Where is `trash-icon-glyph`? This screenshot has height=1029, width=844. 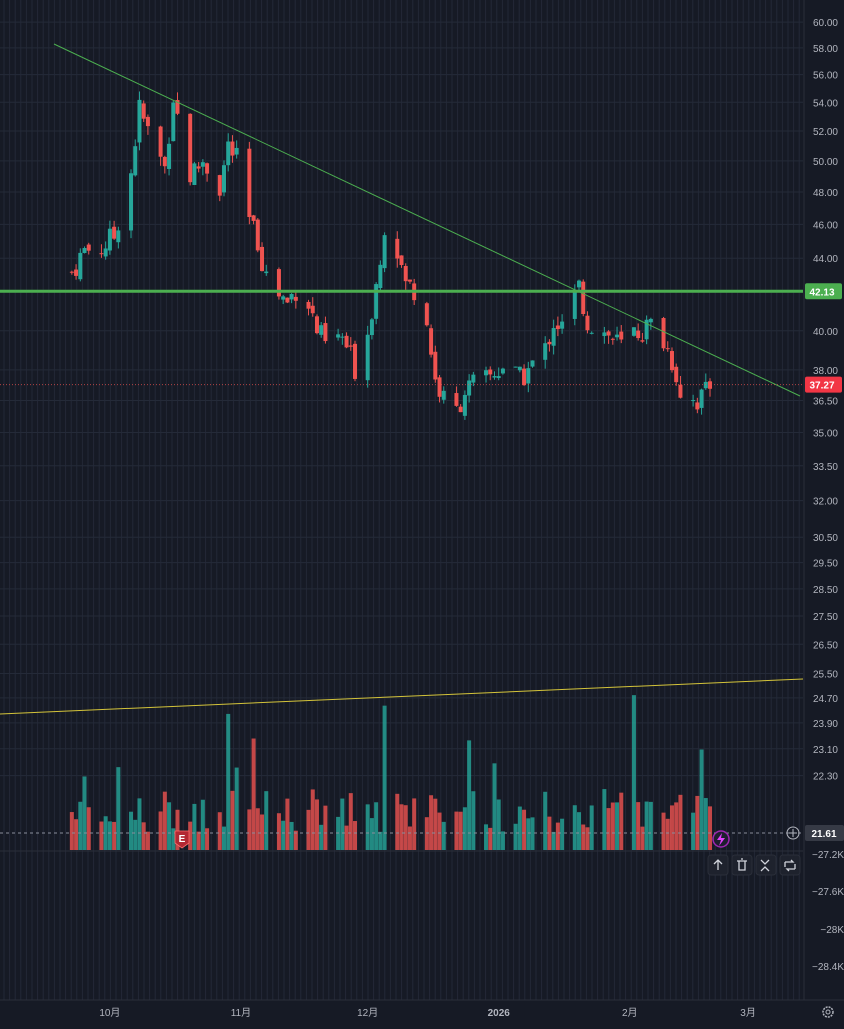
trash-icon-glyph is located at coordinates (742, 864).